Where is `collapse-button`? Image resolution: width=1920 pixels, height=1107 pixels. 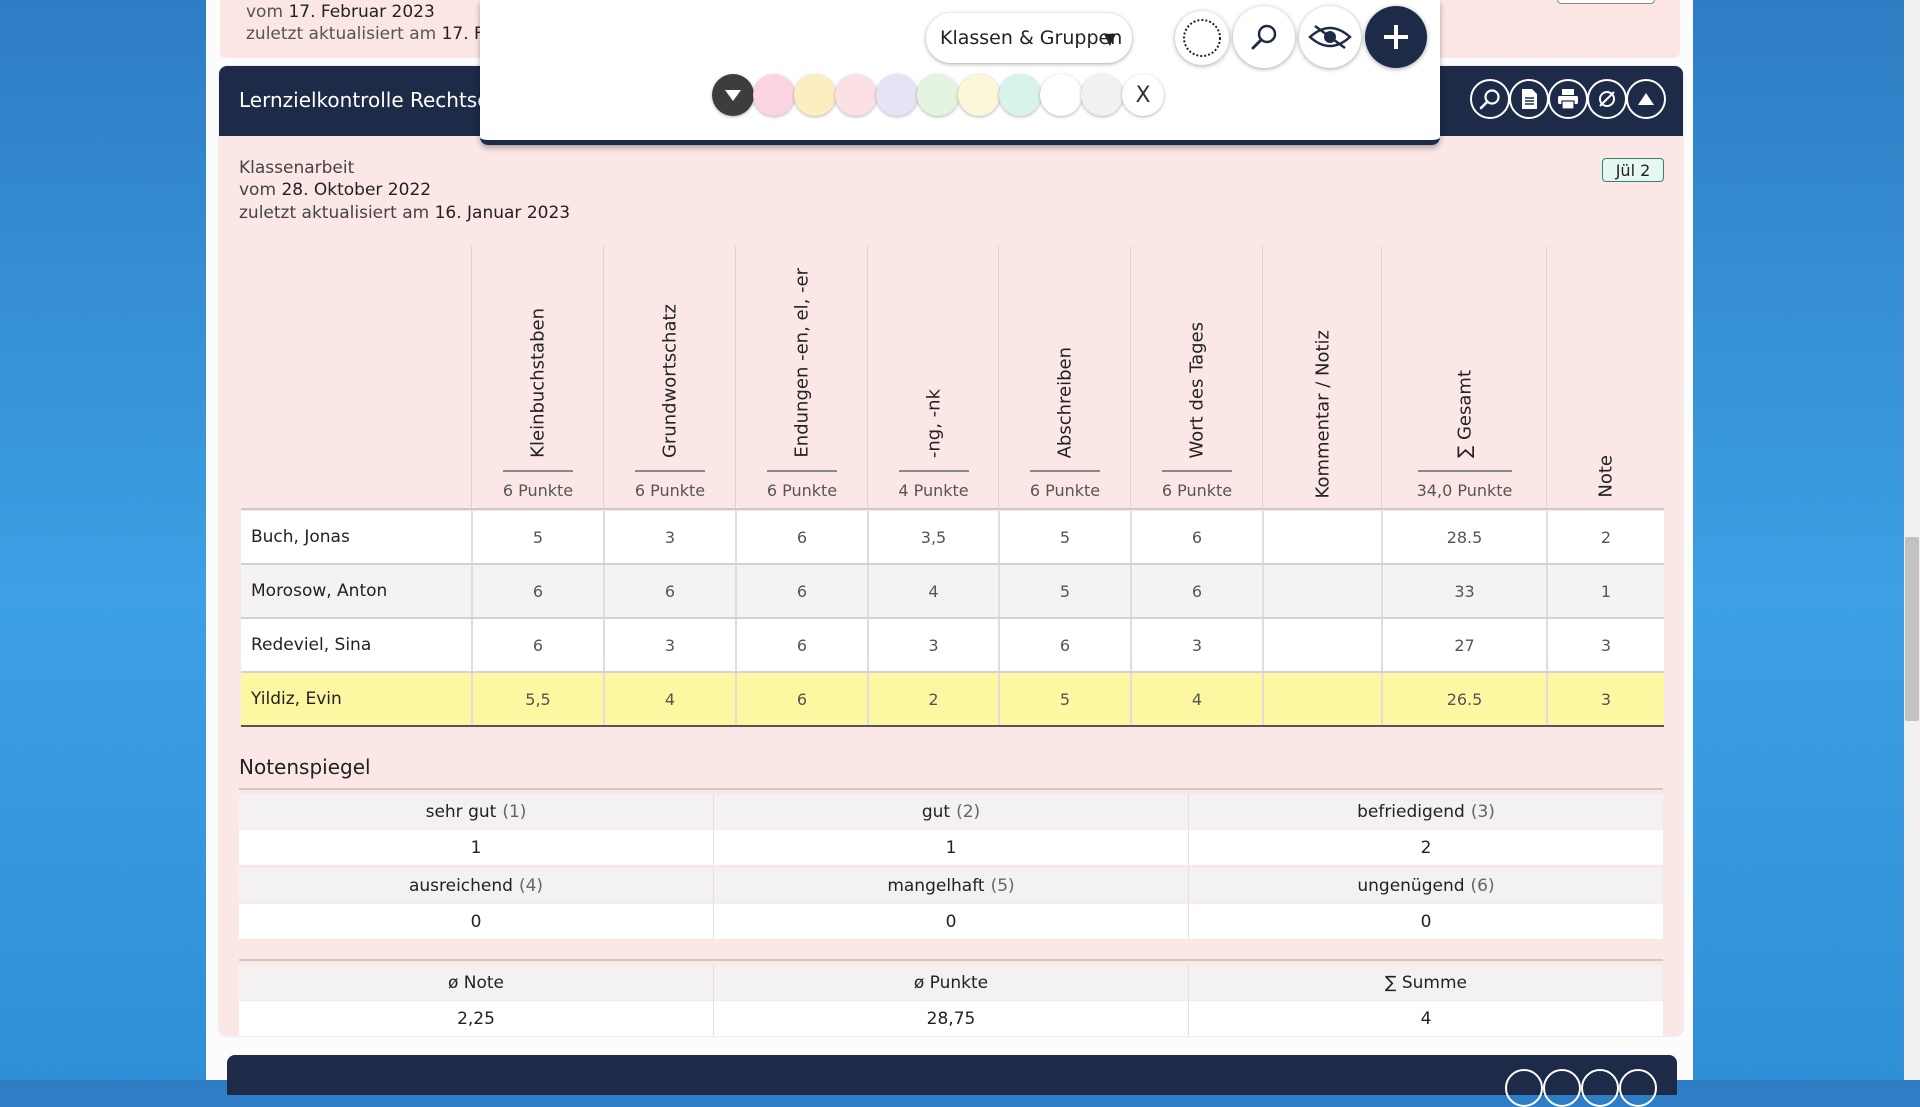 collapse-button is located at coordinates (1646, 99).